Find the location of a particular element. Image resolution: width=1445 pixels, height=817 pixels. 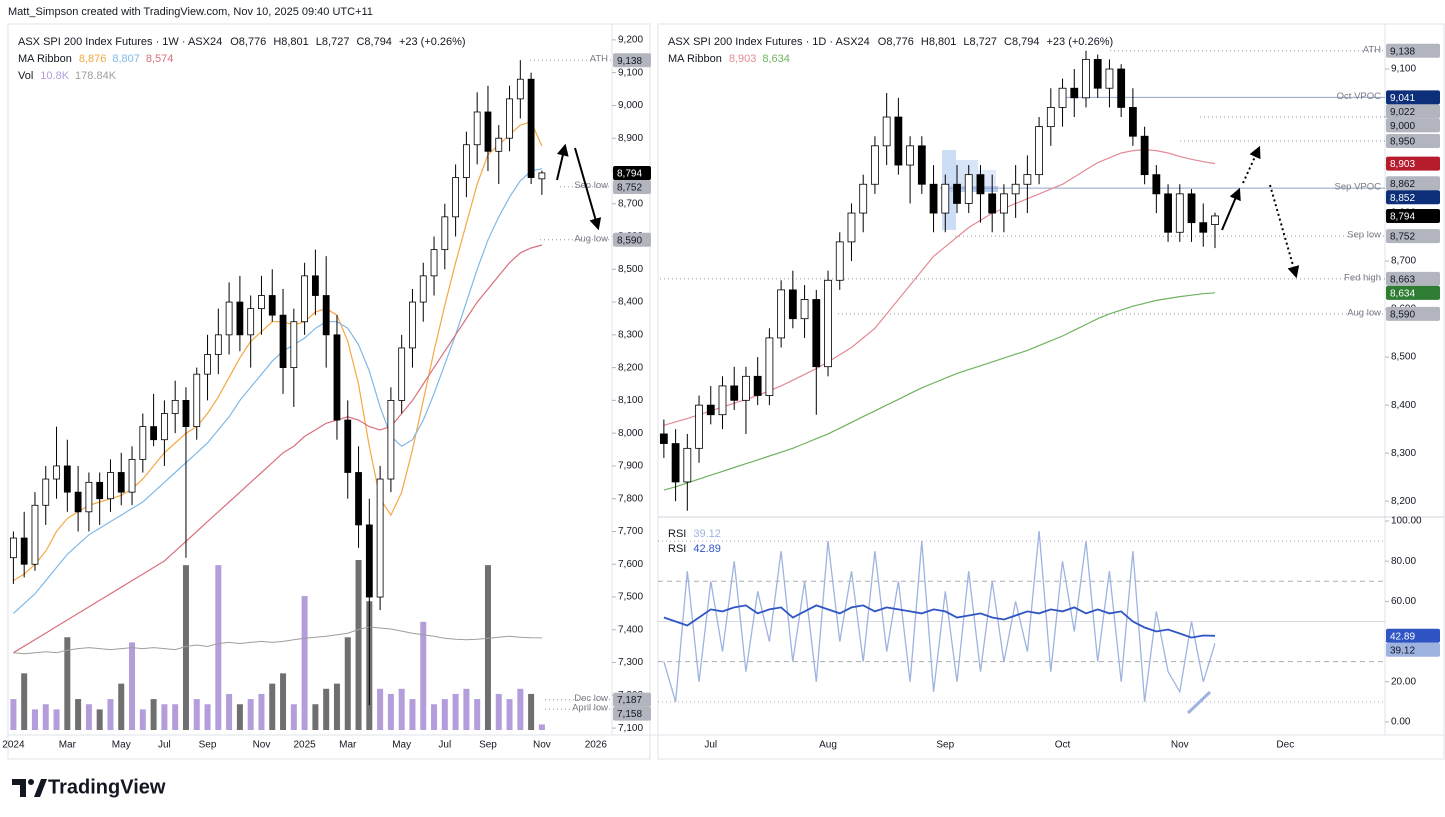

price-tag: 8,752 is located at coordinates (629, 188).